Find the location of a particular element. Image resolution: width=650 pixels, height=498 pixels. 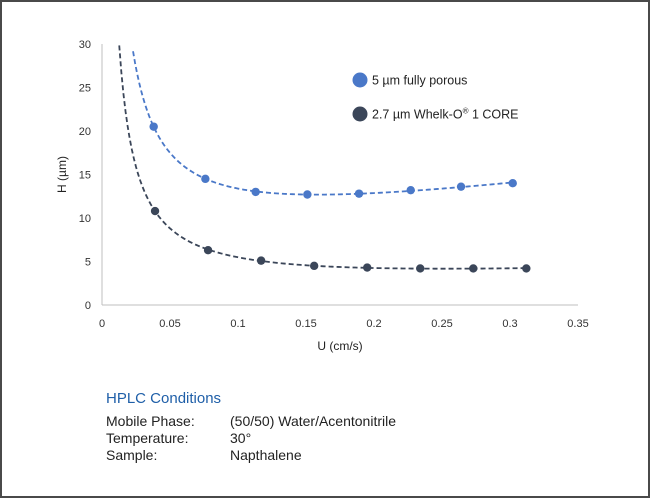

x-tick-label: 0.15 is located at coordinates (305, 324).